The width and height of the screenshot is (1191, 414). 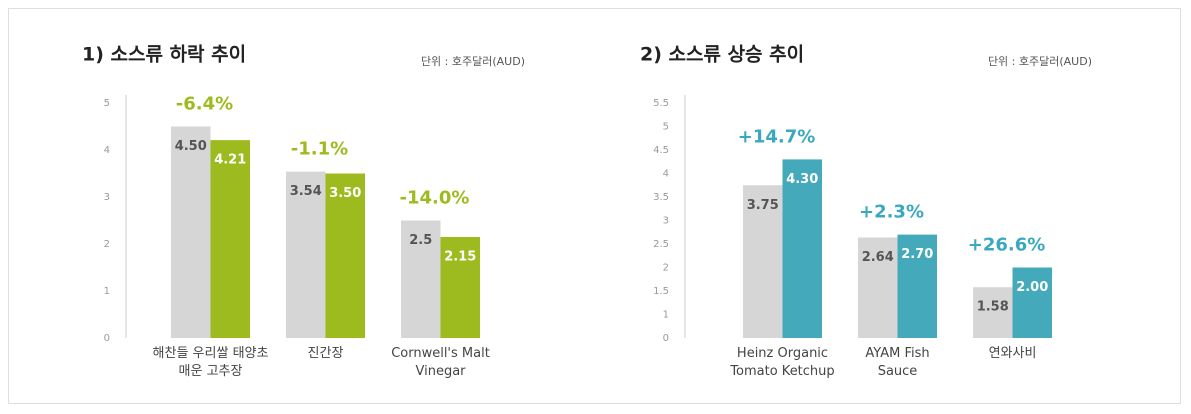 What do you see at coordinates (440, 362) in the screenshot?
I see `x-tick-label: Cornwell's Malt Vinegar` at bounding box center [440, 362].